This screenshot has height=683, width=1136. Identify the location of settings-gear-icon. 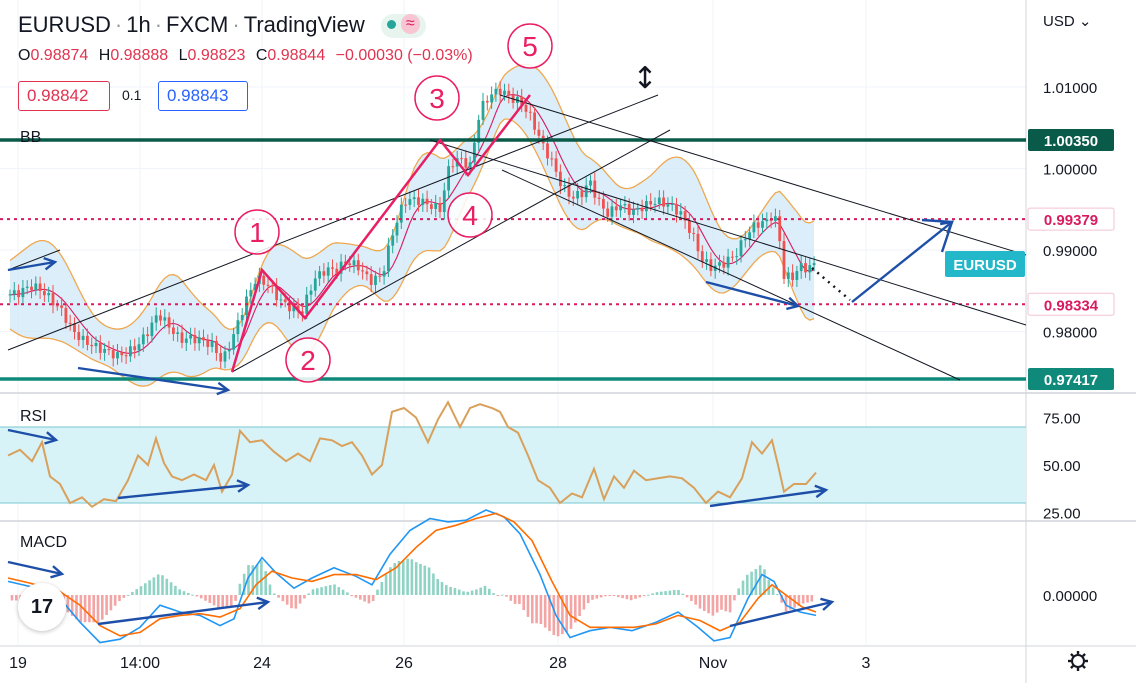
(1078, 661).